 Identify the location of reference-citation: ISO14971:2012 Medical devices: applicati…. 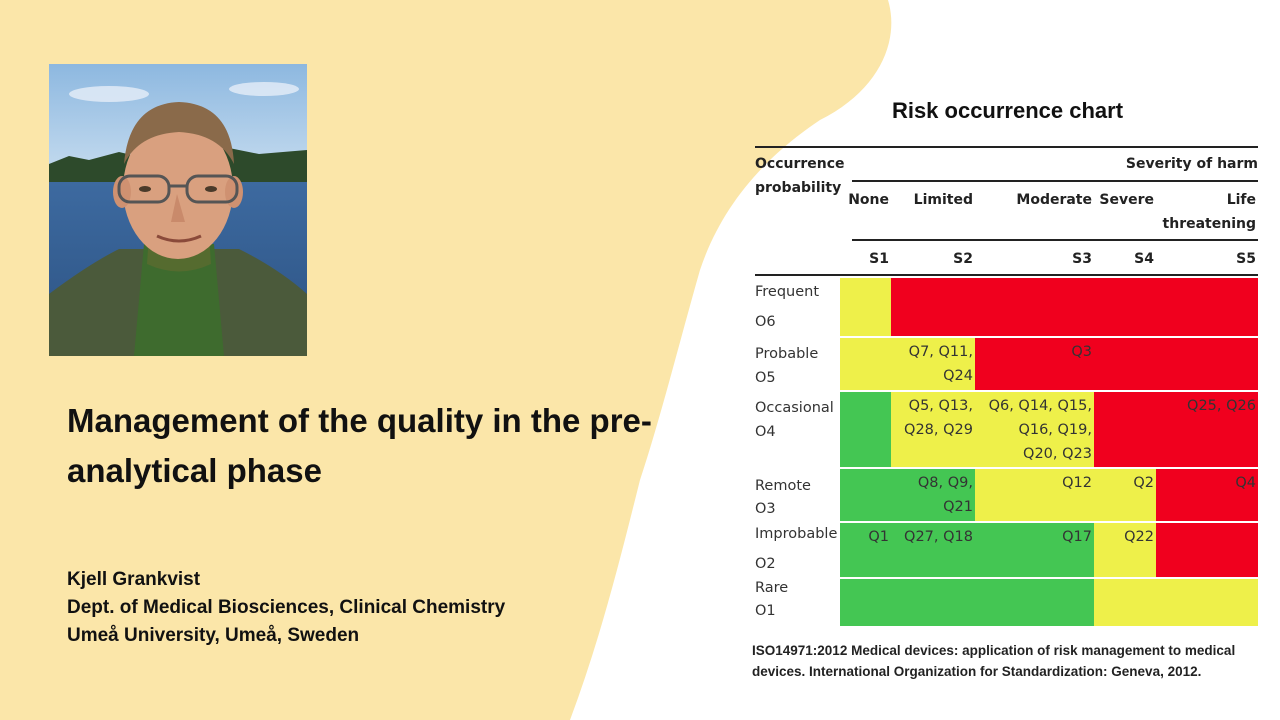
(994, 661).